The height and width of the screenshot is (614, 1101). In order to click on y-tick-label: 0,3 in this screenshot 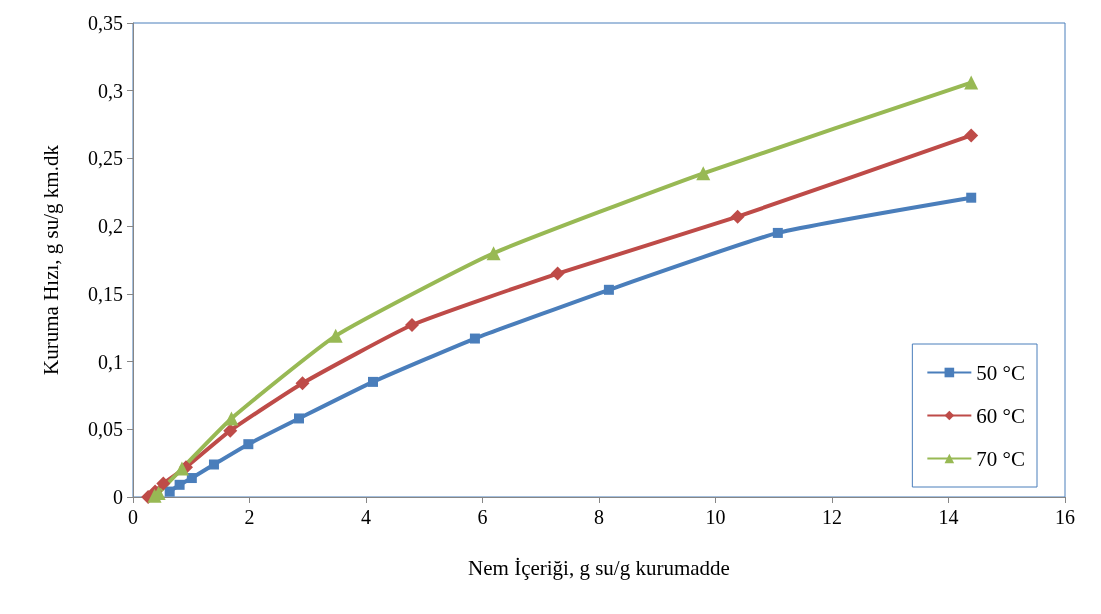, I will do `click(110, 90)`.